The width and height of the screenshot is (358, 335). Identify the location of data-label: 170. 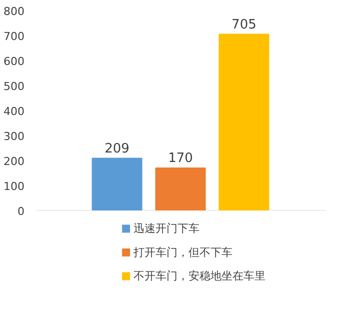
(180, 158).